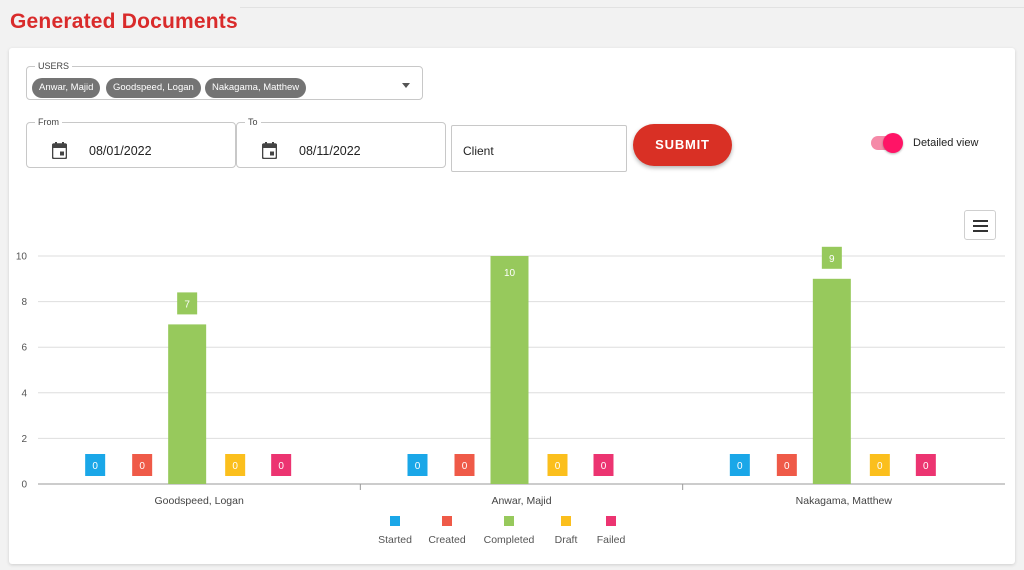 The image size is (1024, 570). What do you see at coordinates (330, 151) in the screenshot?
I see `to-date-value: 08/11/2022` at bounding box center [330, 151].